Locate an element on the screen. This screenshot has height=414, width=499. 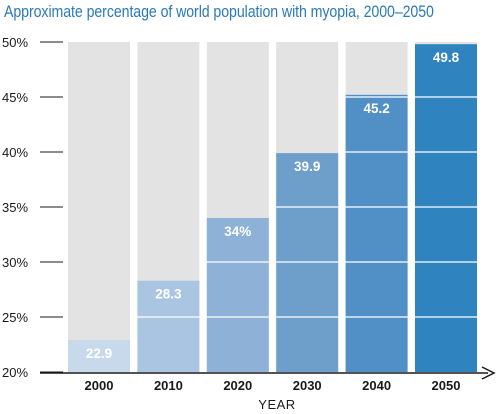
y-axis-ticks: 20% 25% 30% 35% 40% 45% 50% is located at coordinates (32, 207).